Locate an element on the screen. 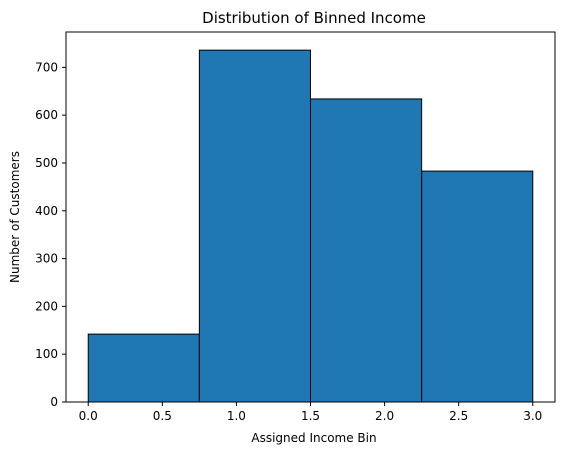  x-tick-label: 2.0 is located at coordinates (384, 416).